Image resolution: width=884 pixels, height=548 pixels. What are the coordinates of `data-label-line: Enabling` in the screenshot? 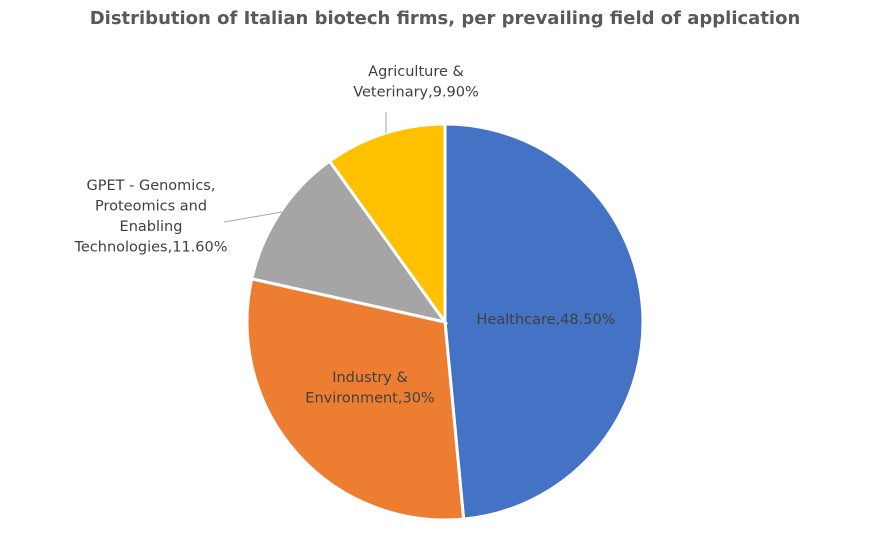 It's located at (151, 227).